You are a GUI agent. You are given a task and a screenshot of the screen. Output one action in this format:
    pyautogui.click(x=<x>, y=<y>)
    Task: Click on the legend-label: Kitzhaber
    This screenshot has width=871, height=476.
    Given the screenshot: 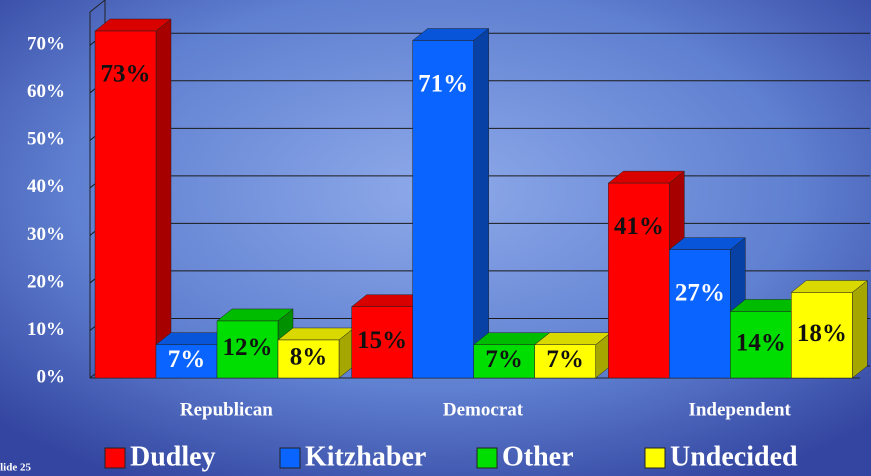 What is the action you would take?
    pyautogui.click(x=365, y=456)
    